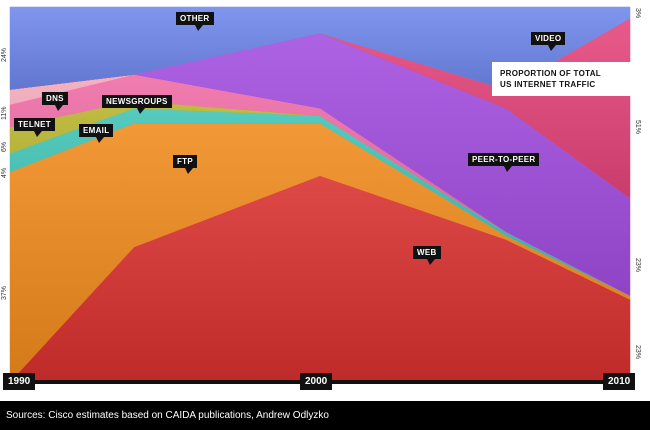 This screenshot has width=650, height=430. I want to click on chart-title-line-2: US INTERNET TRAFFIC, so click(548, 84).